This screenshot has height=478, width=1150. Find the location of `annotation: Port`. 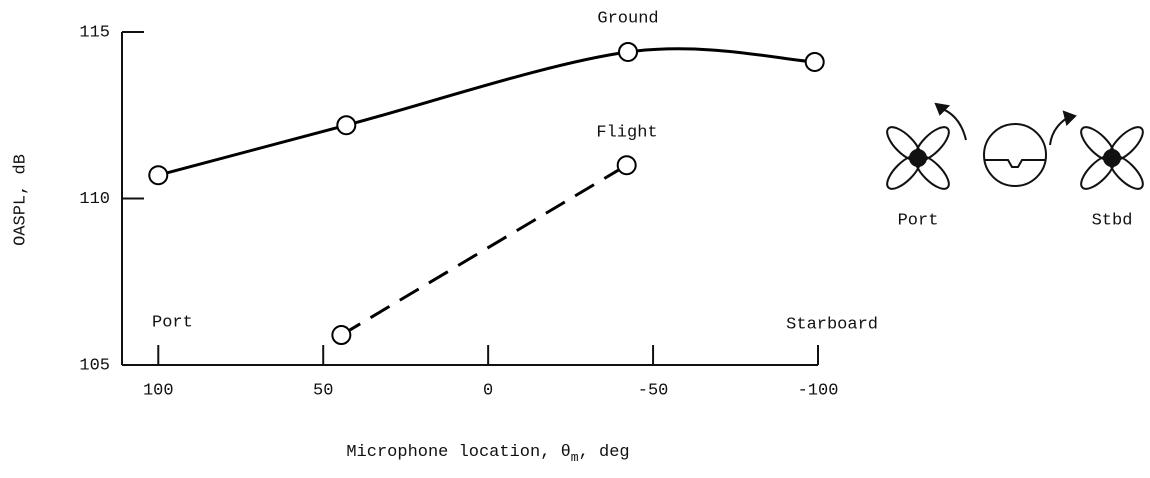

annotation: Port is located at coordinates (172, 322).